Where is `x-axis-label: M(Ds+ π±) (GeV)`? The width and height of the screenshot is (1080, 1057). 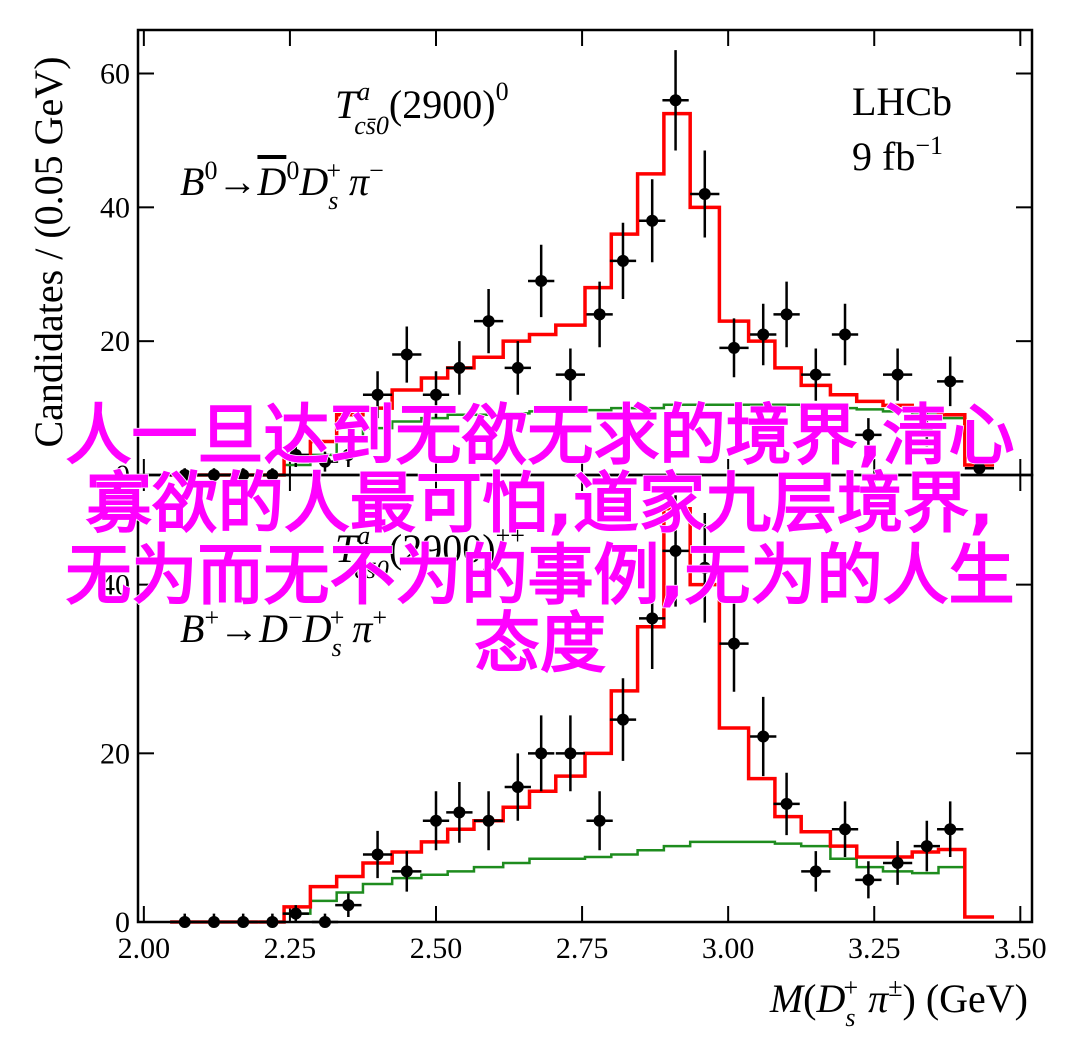
x-axis-label: M(Ds+ π±) (GeV) is located at coordinates (898, 1002).